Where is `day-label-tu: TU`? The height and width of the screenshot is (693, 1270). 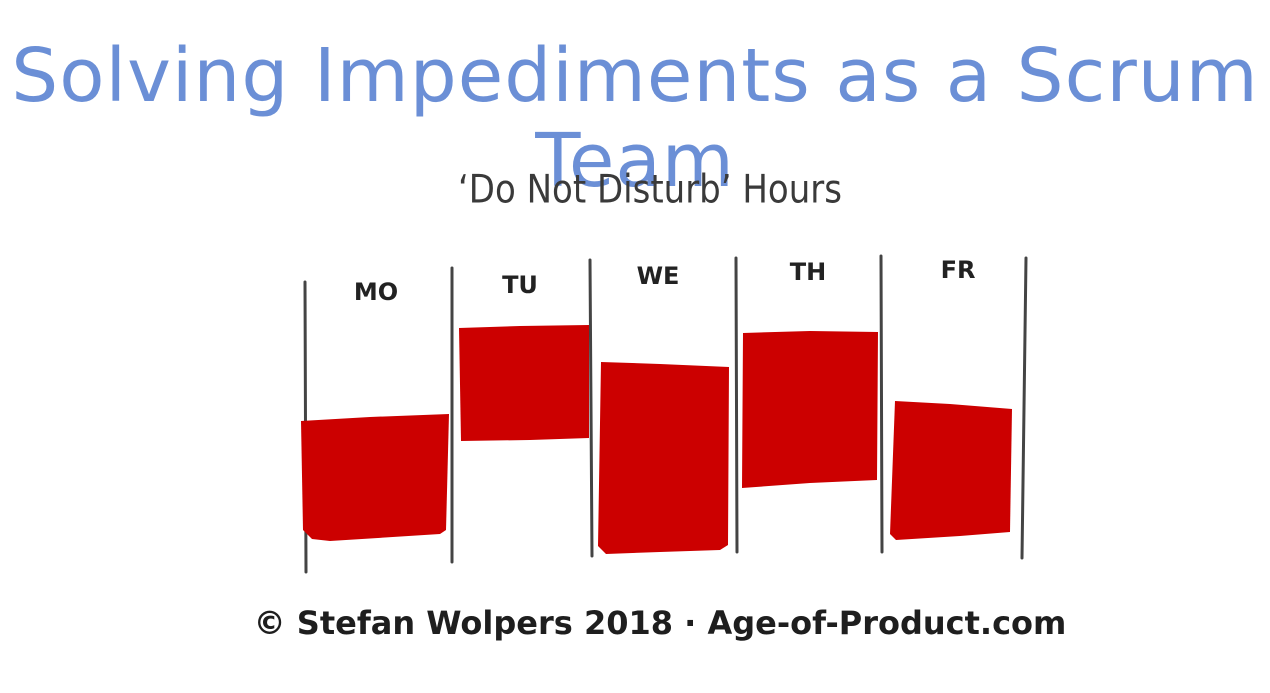
day-label-tu: TU is located at coordinates (520, 285).